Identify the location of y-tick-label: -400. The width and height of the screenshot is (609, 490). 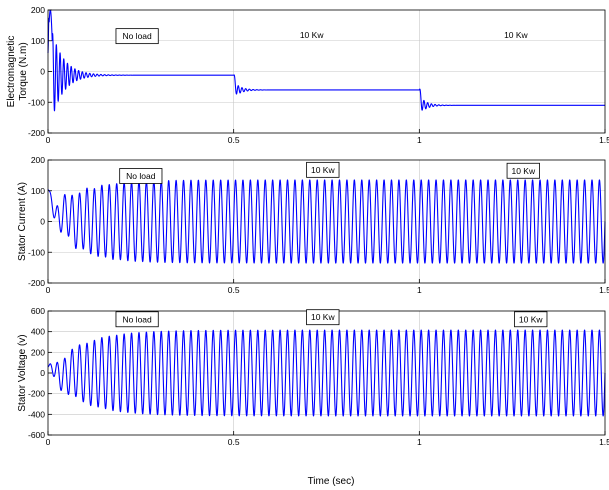
(36, 414).